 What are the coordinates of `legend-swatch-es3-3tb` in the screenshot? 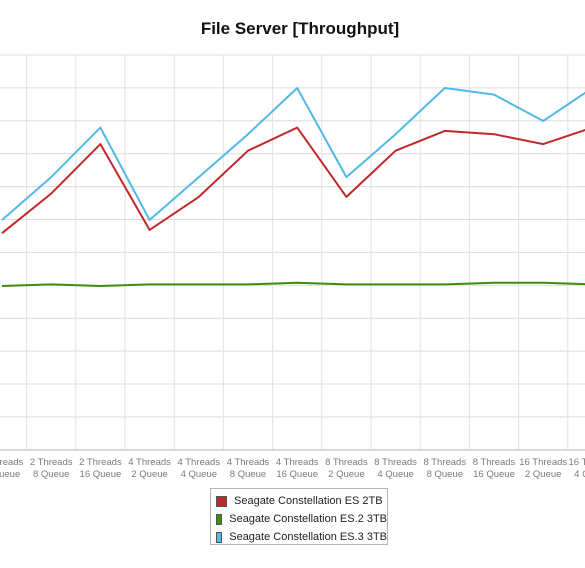 It's located at (219, 537).